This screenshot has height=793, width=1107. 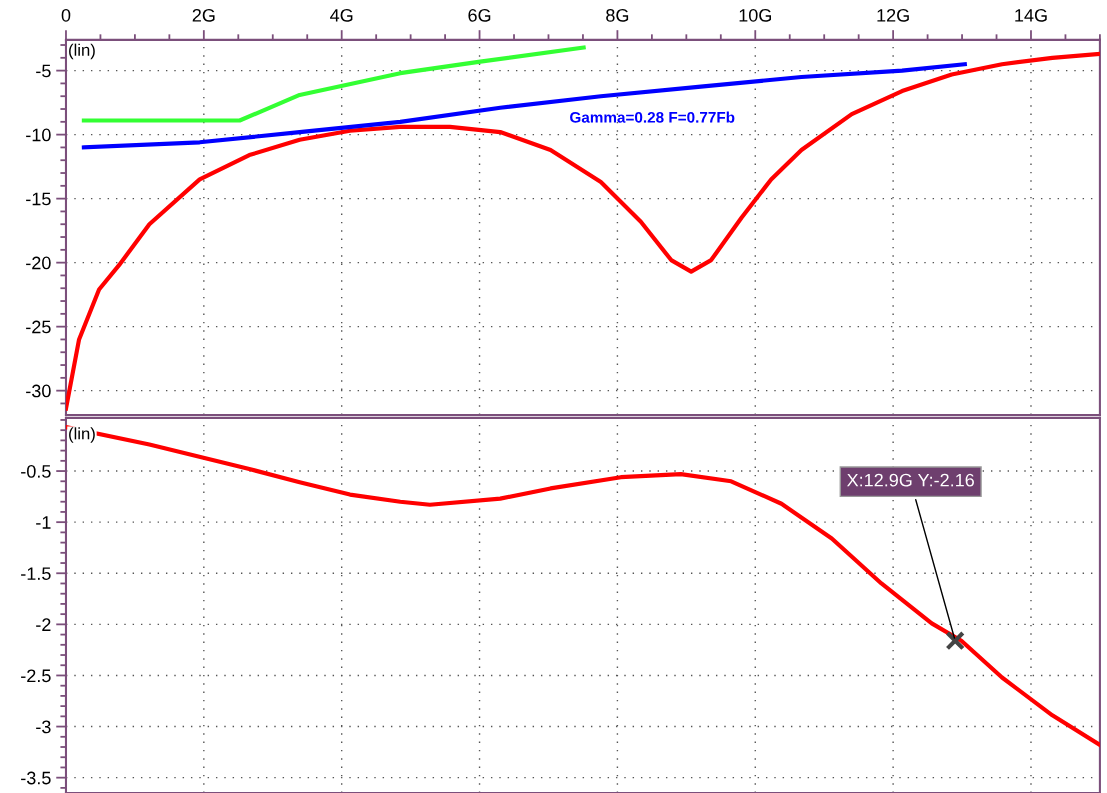 I want to click on y-tick-label: -10, so click(x=38, y=135).